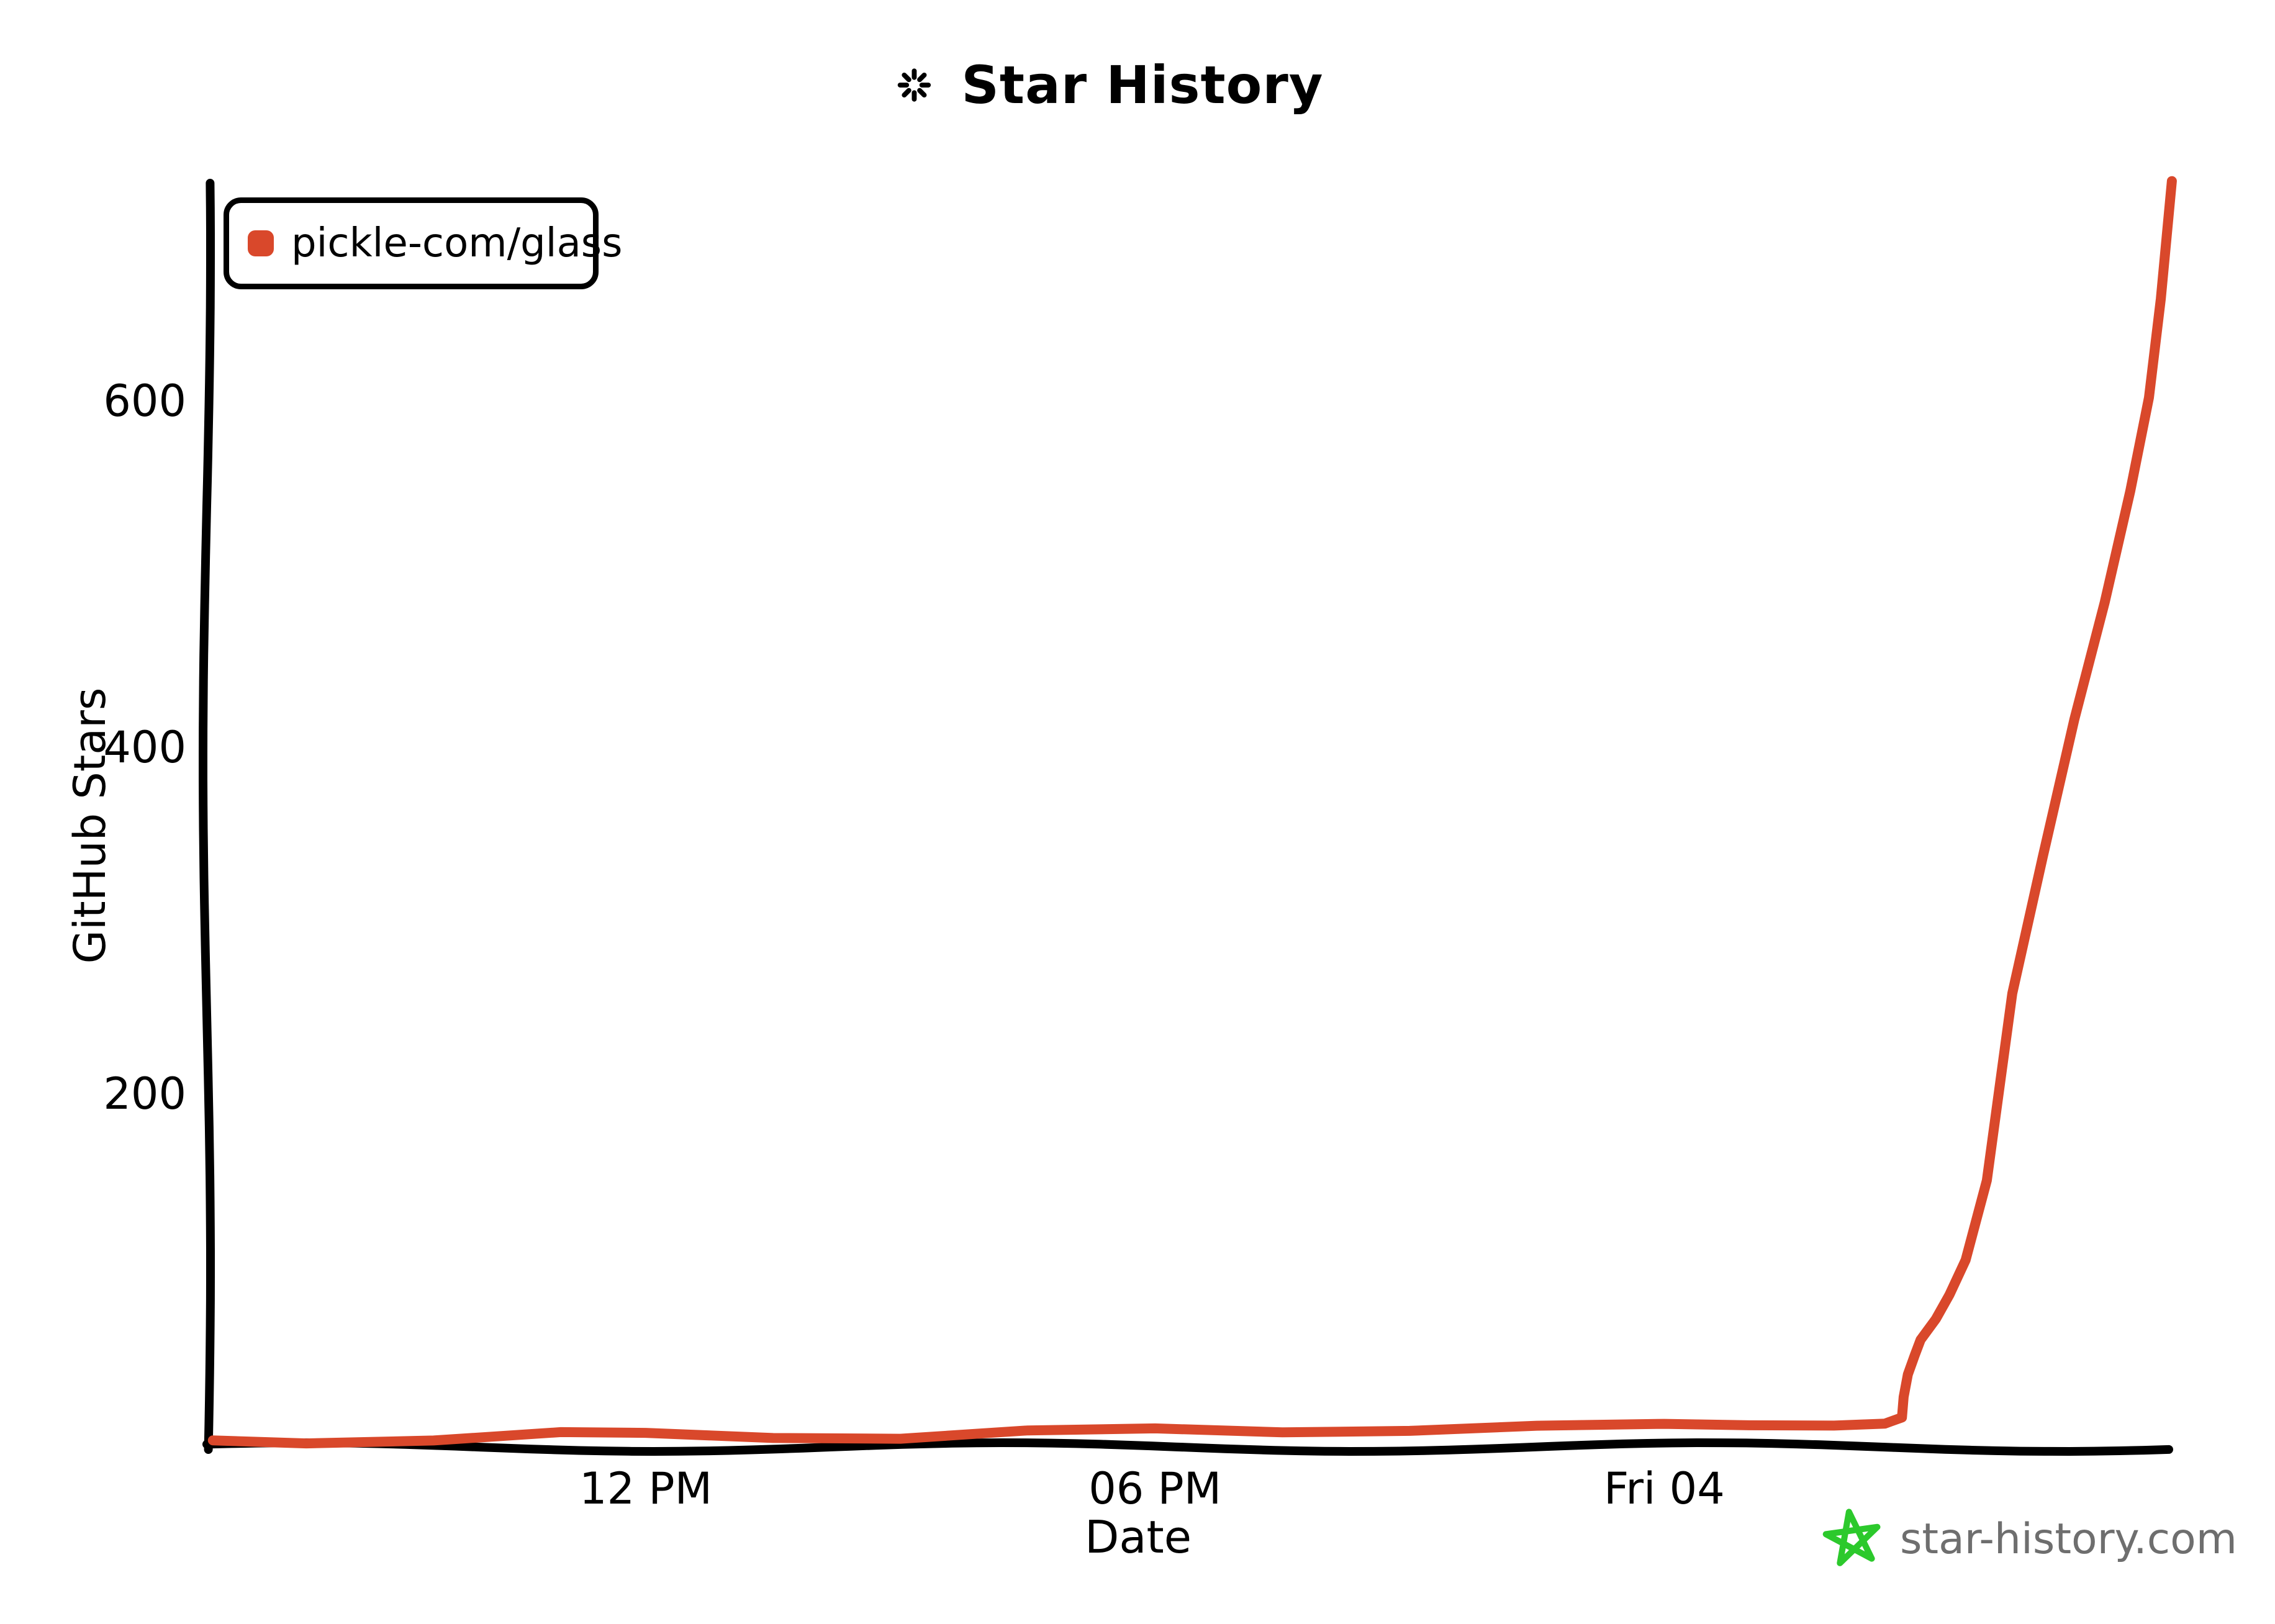 Image resolution: width=2275 pixels, height=1624 pixels. Describe the element at coordinates (1155, 1488) in the screenshot. I see `x-tick-label: 06 PM` at that location.